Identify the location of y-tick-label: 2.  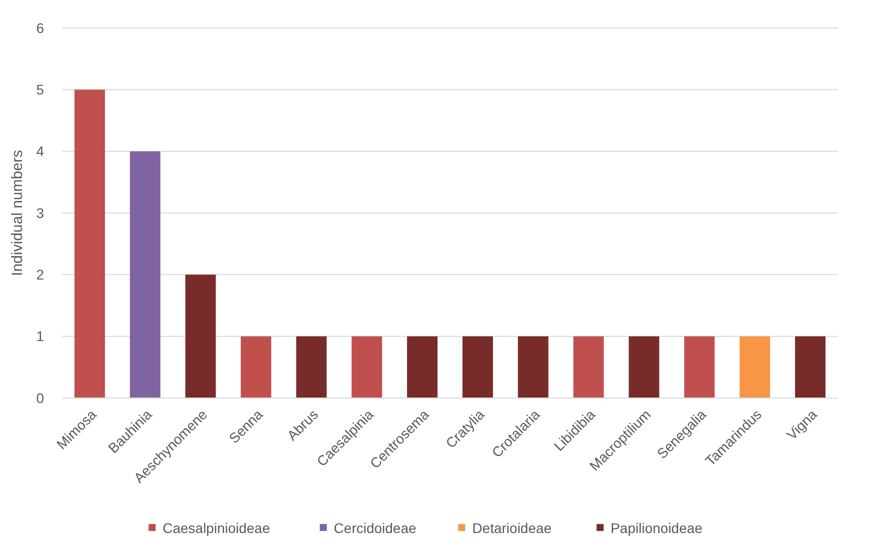
(40, 274).